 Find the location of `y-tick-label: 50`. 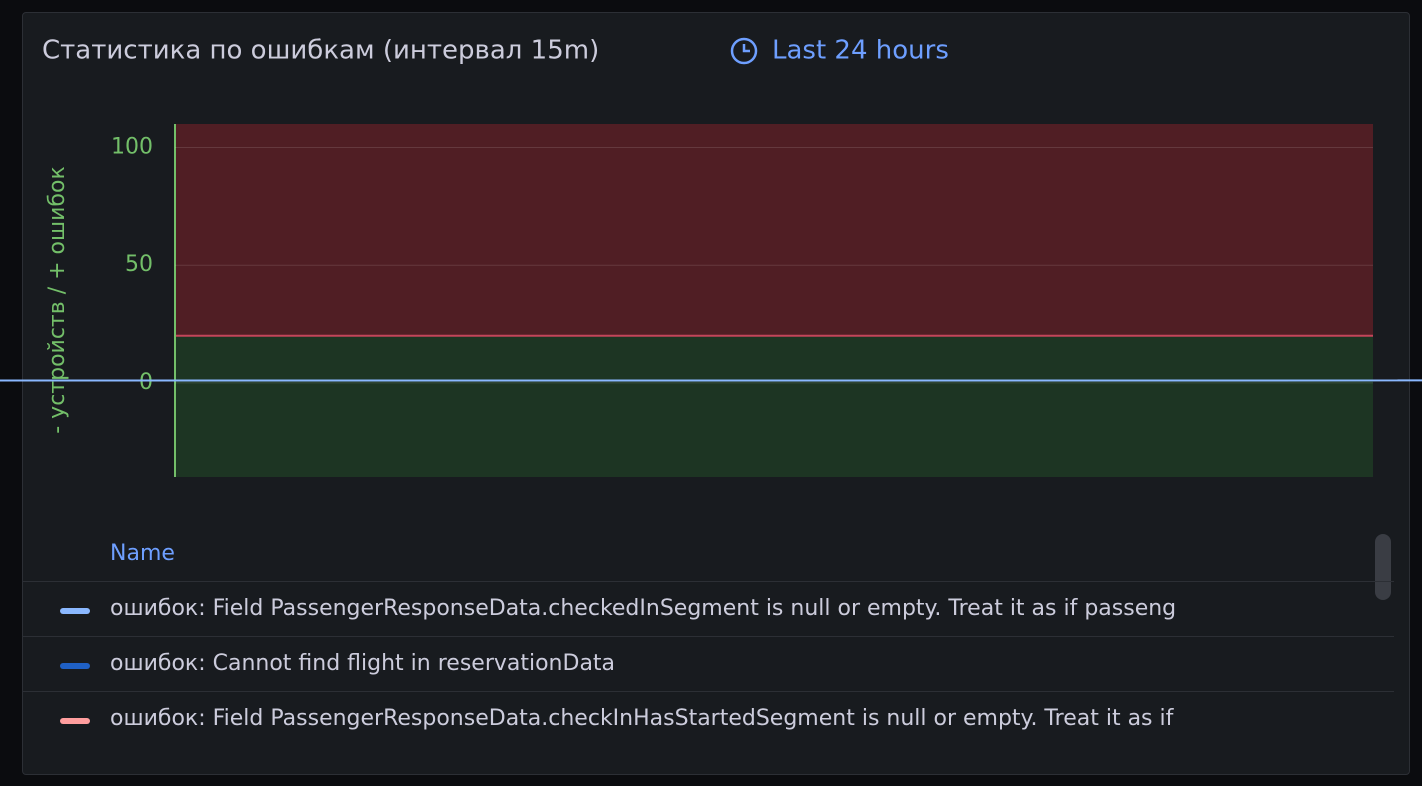

y-tick-label: 50 is located at coordinates (139, 264).